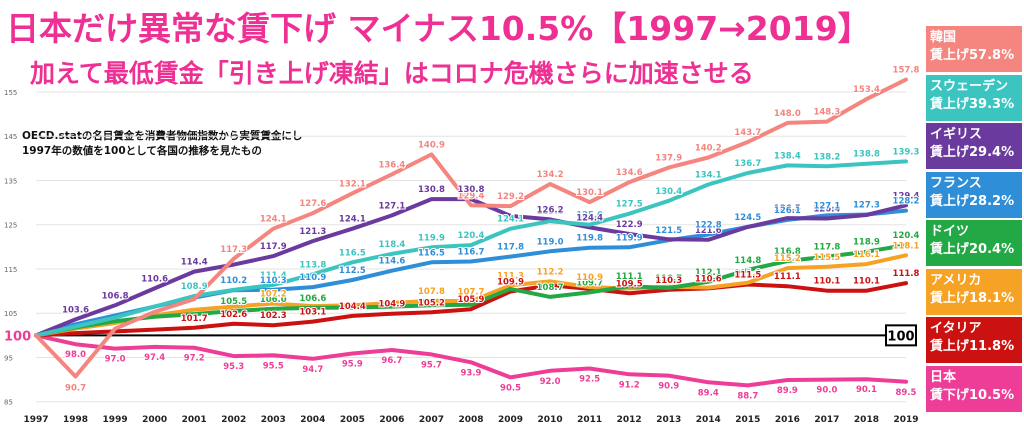 The image size is (1024, 428). I want to click on legend-country: 日本, so click(943, 377).